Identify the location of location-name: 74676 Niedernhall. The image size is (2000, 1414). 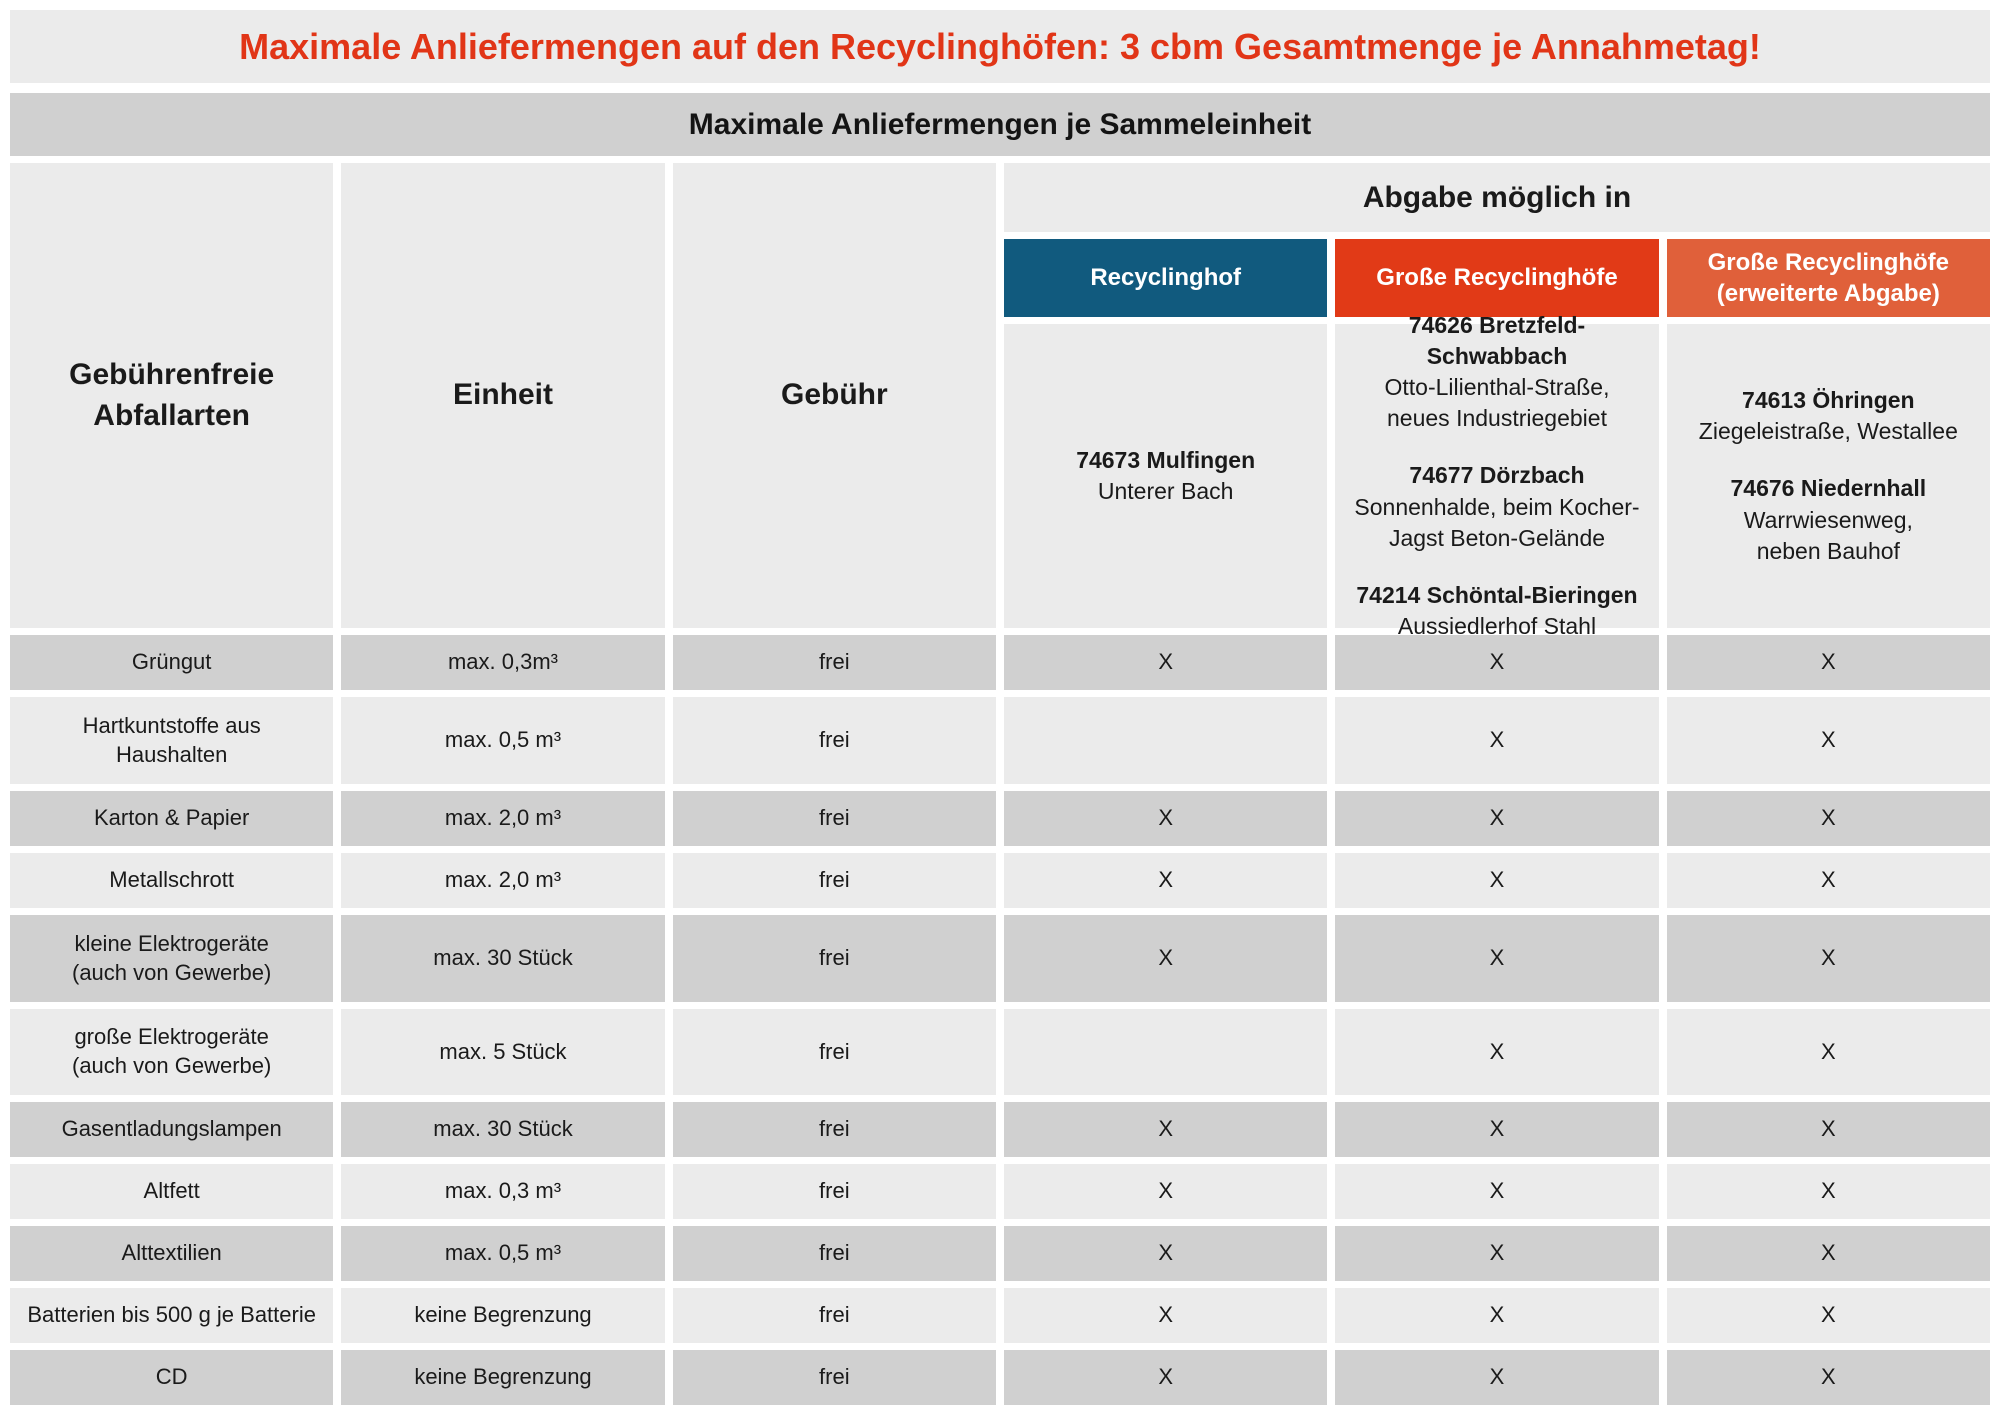
(1828, 488).